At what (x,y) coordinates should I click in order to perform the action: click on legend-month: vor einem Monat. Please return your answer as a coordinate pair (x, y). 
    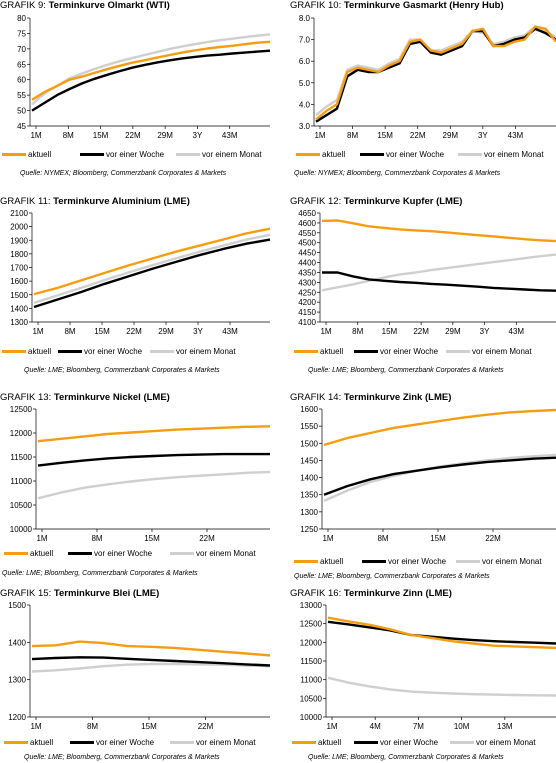
    Looking at the image, I should click on (213, 742).